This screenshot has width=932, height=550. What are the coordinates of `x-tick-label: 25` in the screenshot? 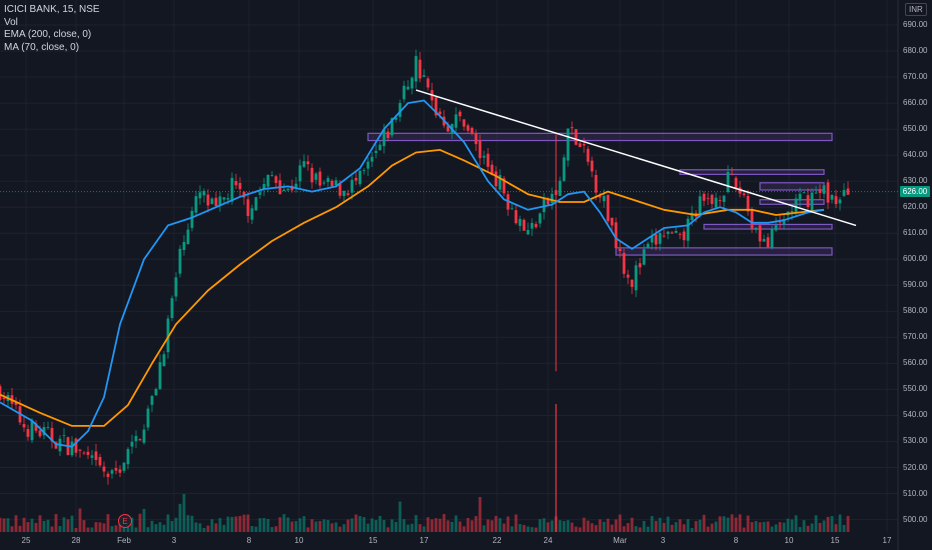 It's located at (26, 540).